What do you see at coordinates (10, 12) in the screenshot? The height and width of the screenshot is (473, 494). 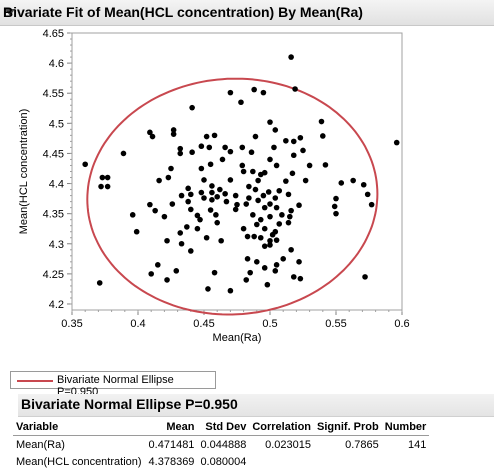 I see `disclosure-triangle-icon` at bounding box center [10, 12].